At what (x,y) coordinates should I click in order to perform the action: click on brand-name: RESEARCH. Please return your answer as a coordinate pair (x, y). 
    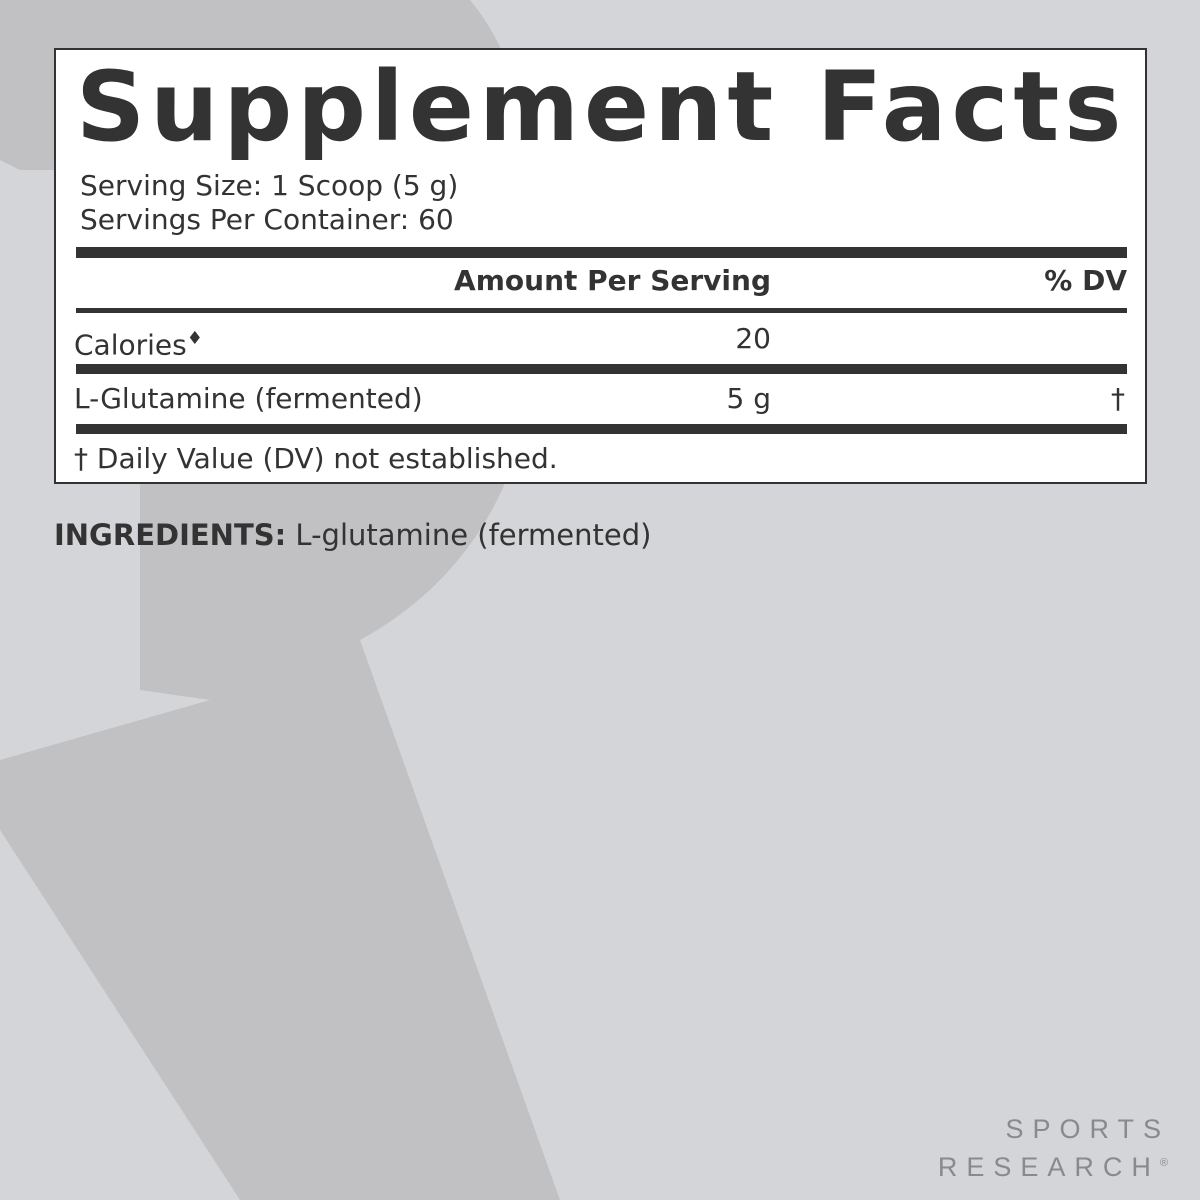
    Looking at the image, I should click on (1048, 1167).